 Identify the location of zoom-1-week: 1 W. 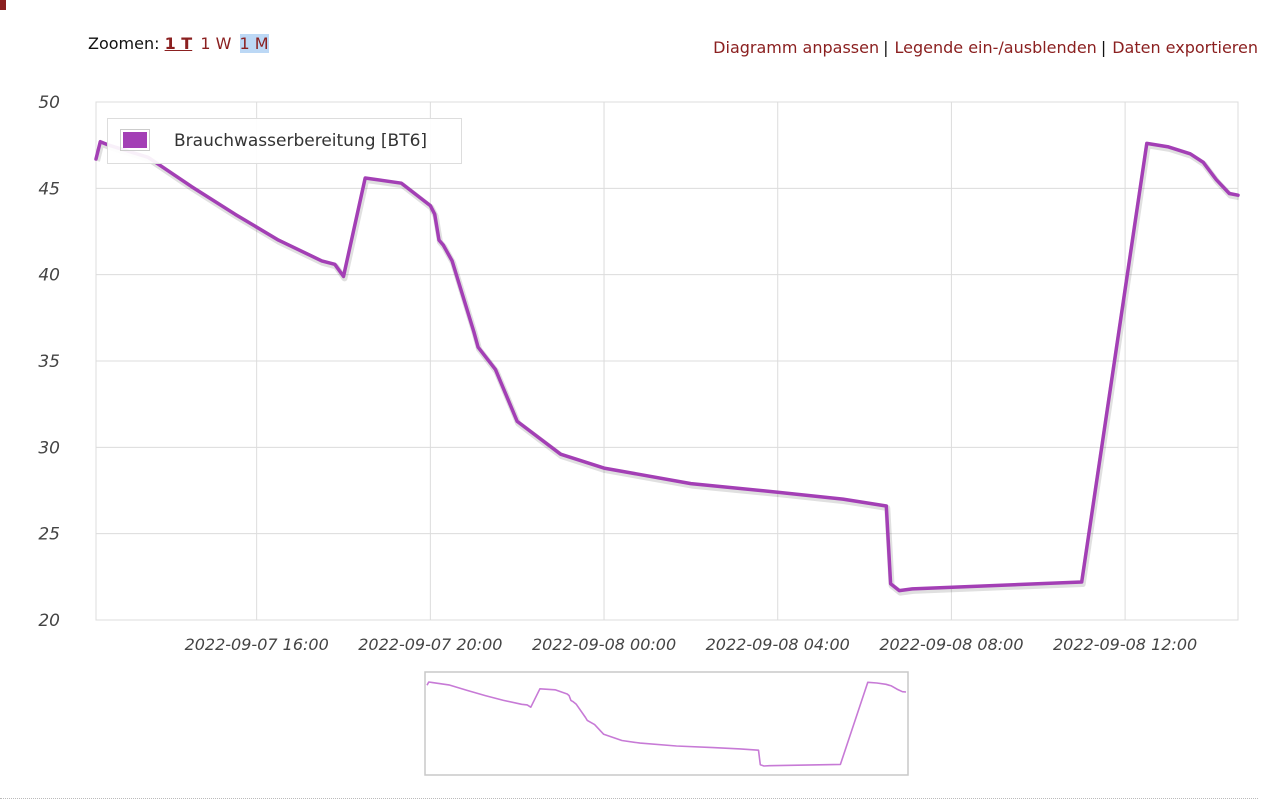
(216, 43).